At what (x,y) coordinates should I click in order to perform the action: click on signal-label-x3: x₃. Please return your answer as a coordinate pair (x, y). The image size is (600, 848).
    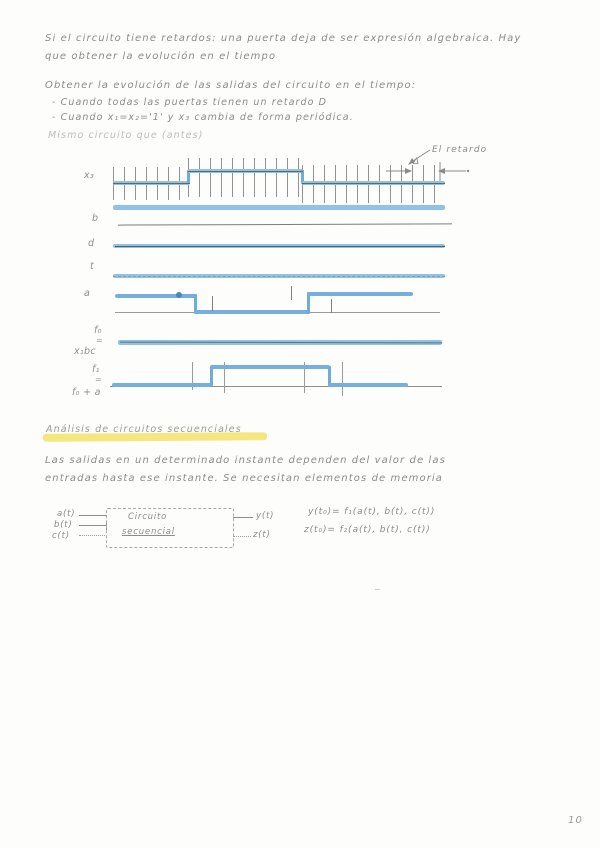
    Looking at the image, I should click on (89, 175).